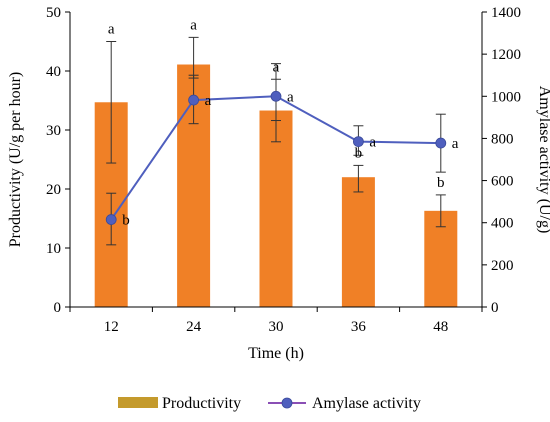 The width and height of the screenshot is (550, 422). Describe the element at coordinates (111, 327) in the screenshot. I see `x-tick-label-12: 12` at that location.